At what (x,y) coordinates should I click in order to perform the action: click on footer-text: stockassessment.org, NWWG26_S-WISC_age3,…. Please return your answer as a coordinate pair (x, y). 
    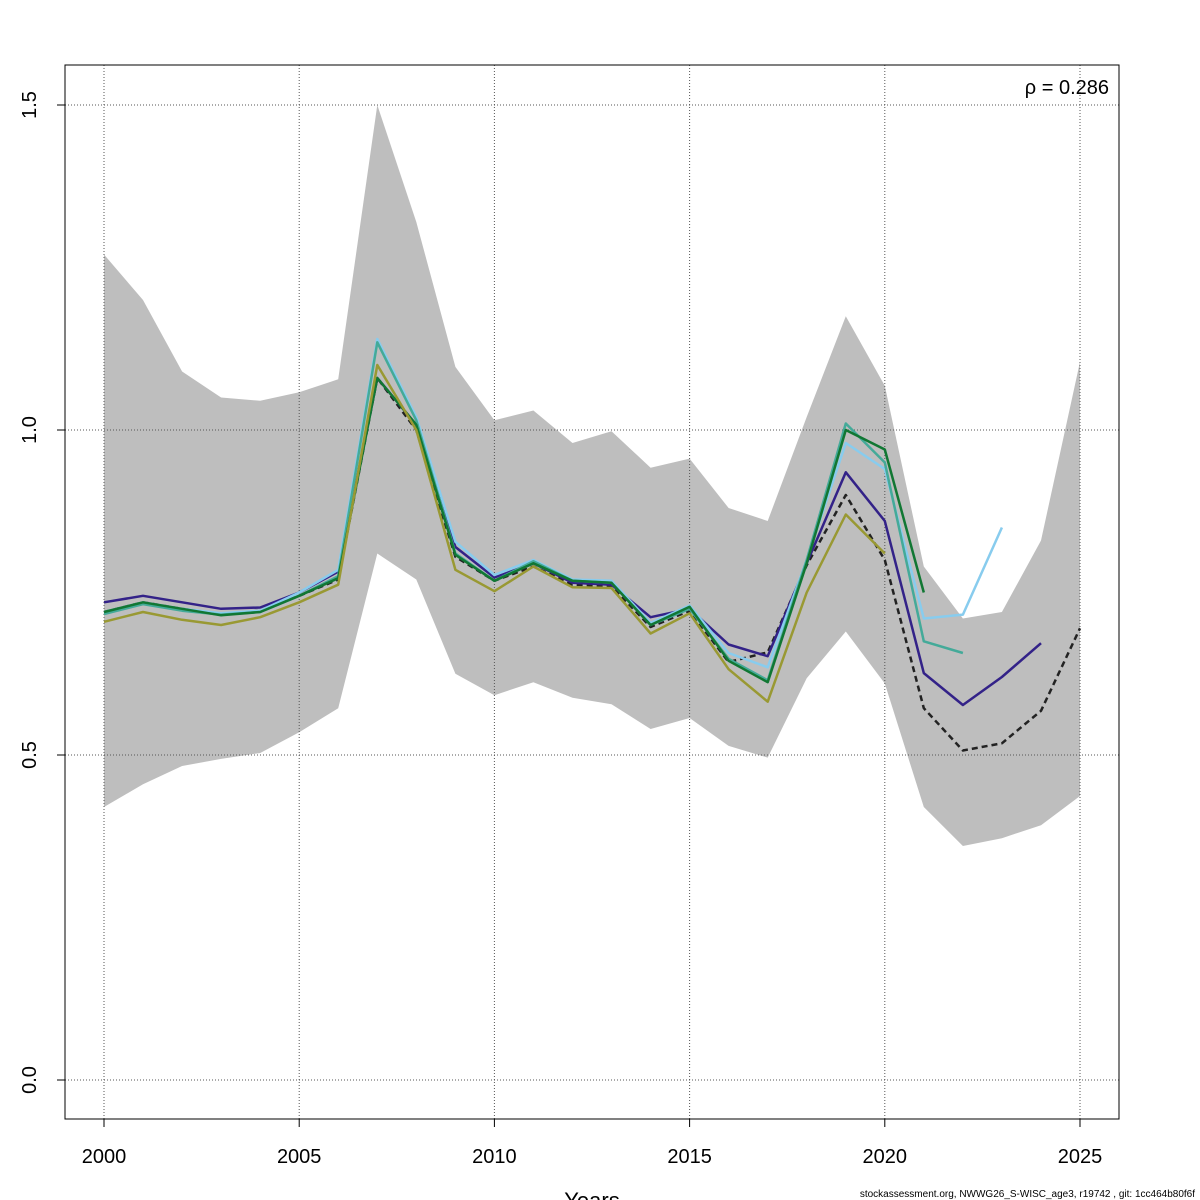
    Looking at the image, I should click on (1027, 1194).